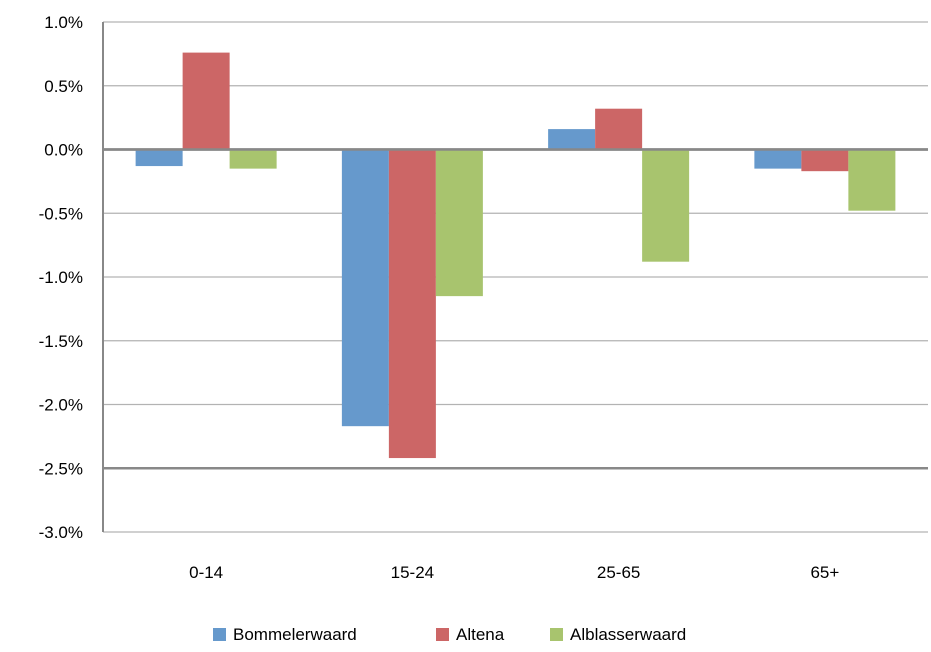 This screenshot has width=931, height=652. I want to click on y-tick-label: 0.5%, so click(63, 86).